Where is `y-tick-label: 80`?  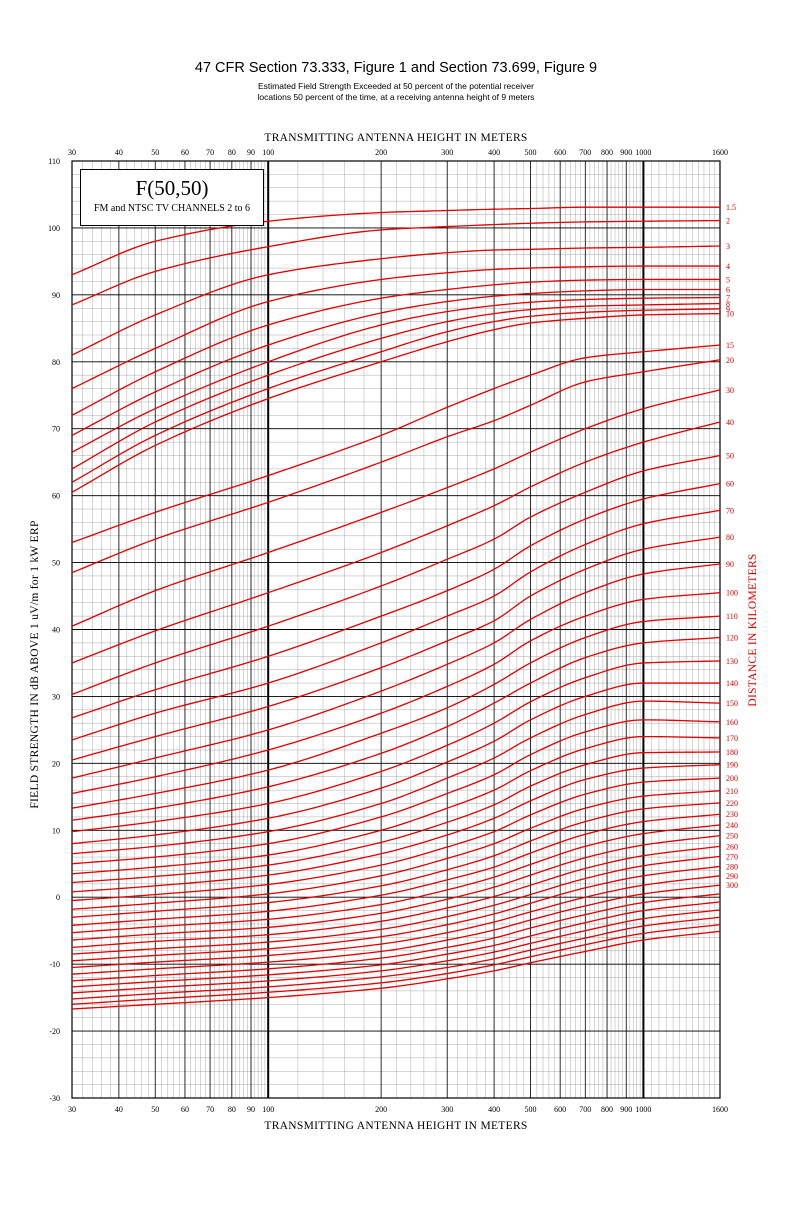
y-tick-label: 80 is located at coordinates (56, 362).